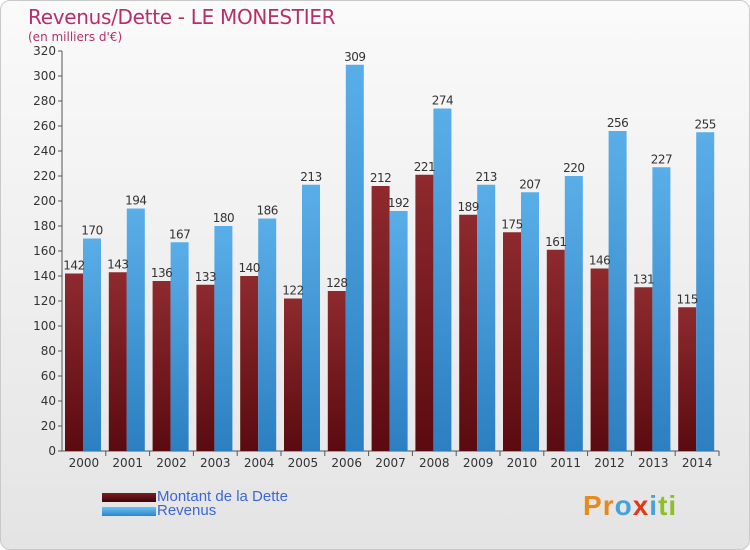 This screenshot has width=750, height=550. Describe the element at coordinates (398, 203) in the screenshot. I see `revenue-value-label: 192` at that location.